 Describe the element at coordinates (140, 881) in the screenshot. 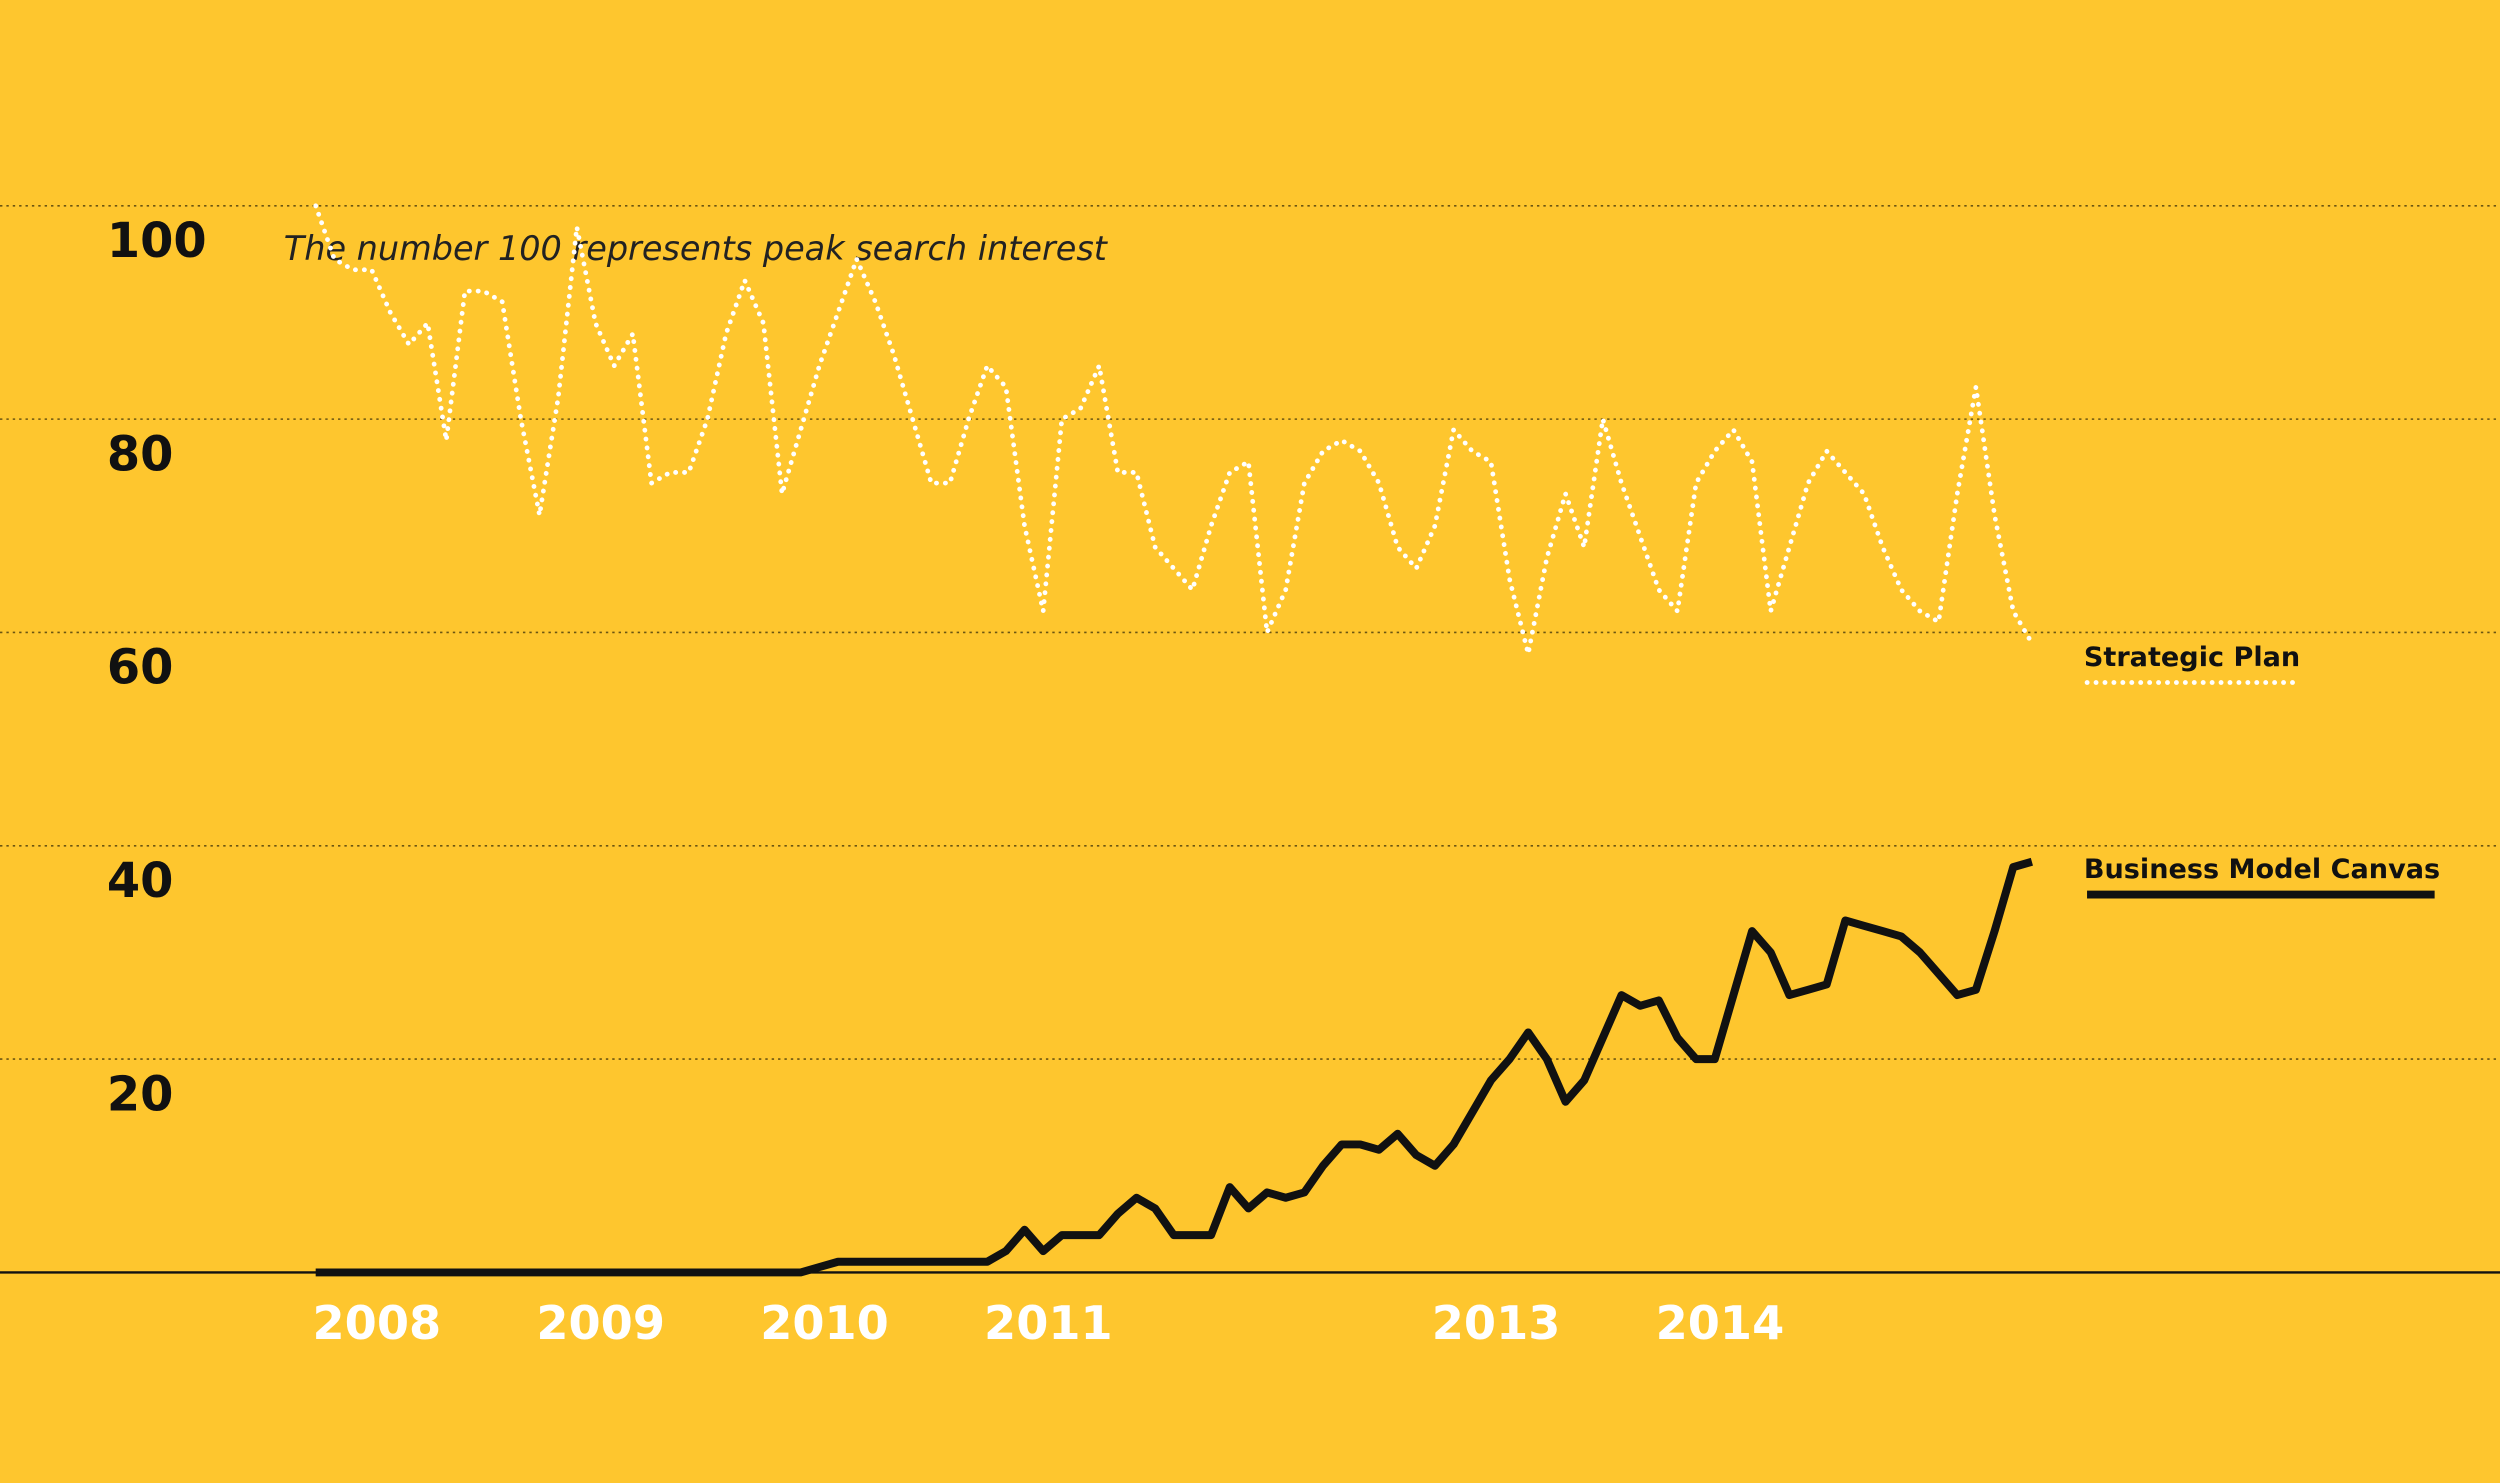

I see `y-tick-label: 40` at that location.